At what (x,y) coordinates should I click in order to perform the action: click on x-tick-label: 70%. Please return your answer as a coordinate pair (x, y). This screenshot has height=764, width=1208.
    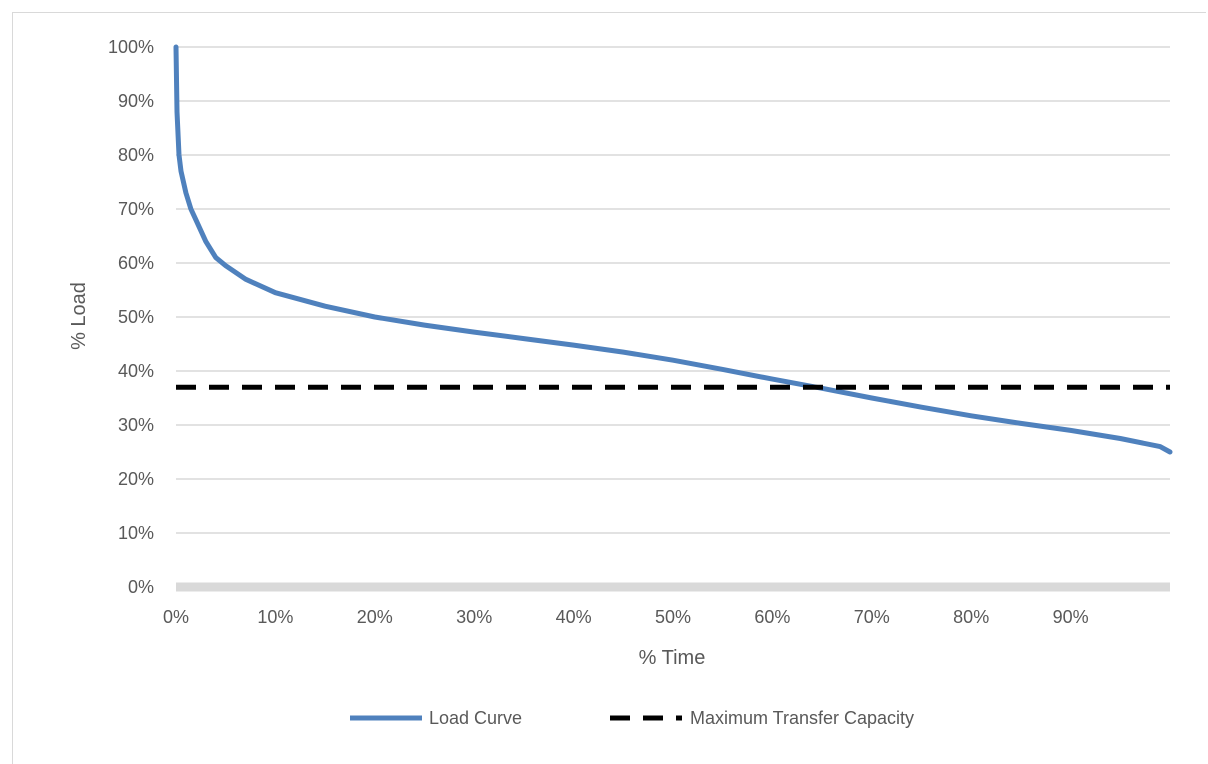
    Looking at the image, I should click on (872, 617).